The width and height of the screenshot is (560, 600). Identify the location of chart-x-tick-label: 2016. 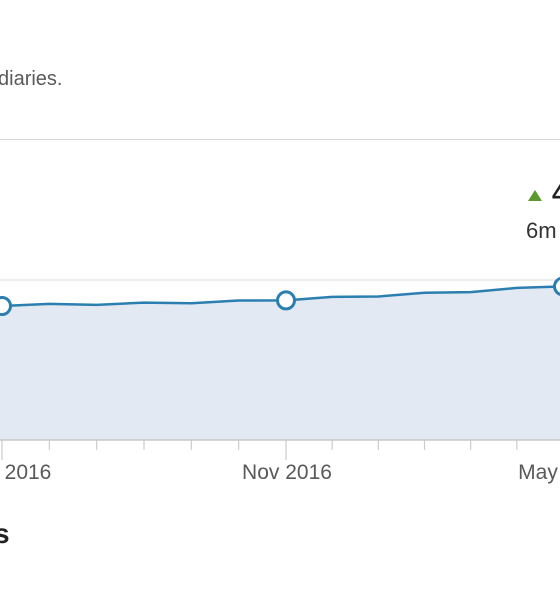
(28, 472).